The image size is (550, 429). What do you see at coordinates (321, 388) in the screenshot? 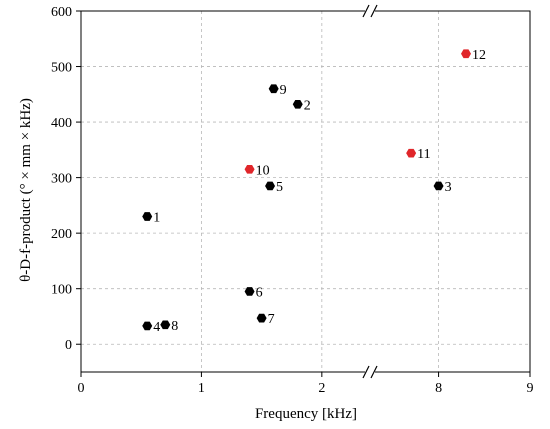
I see `x-tick-label: 2` at bounding box center [321, 388].